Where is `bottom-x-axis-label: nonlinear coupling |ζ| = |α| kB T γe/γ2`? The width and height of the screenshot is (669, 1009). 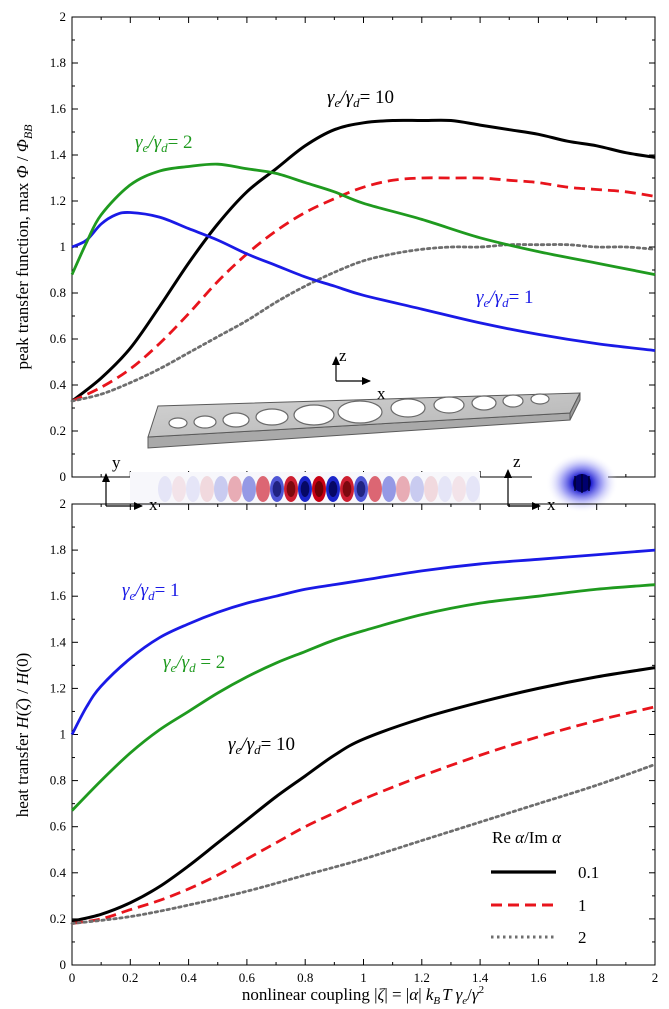 bottom-x-axis-label: nonlinear coupling |ζ| = |α| kB T γe/γ2 is located at coordinates (363, 995).